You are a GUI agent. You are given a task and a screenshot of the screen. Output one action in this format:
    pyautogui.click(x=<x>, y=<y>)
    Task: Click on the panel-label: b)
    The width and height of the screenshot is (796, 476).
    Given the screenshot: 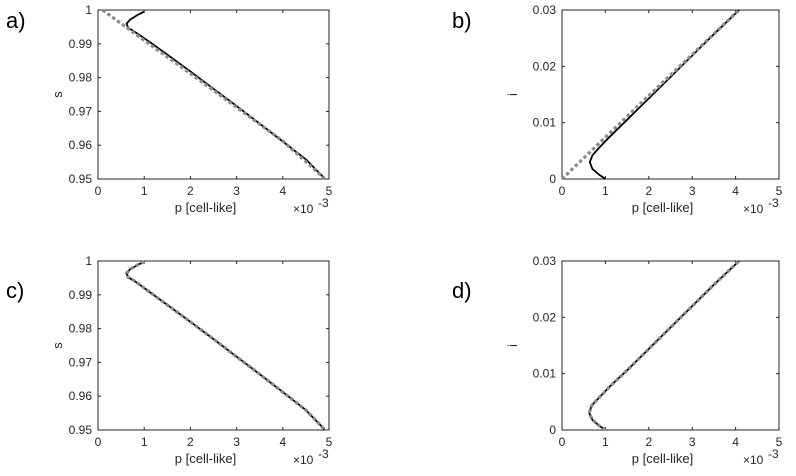 What is the action you would take?
    pyautogui.click(x=462, y=20)
    